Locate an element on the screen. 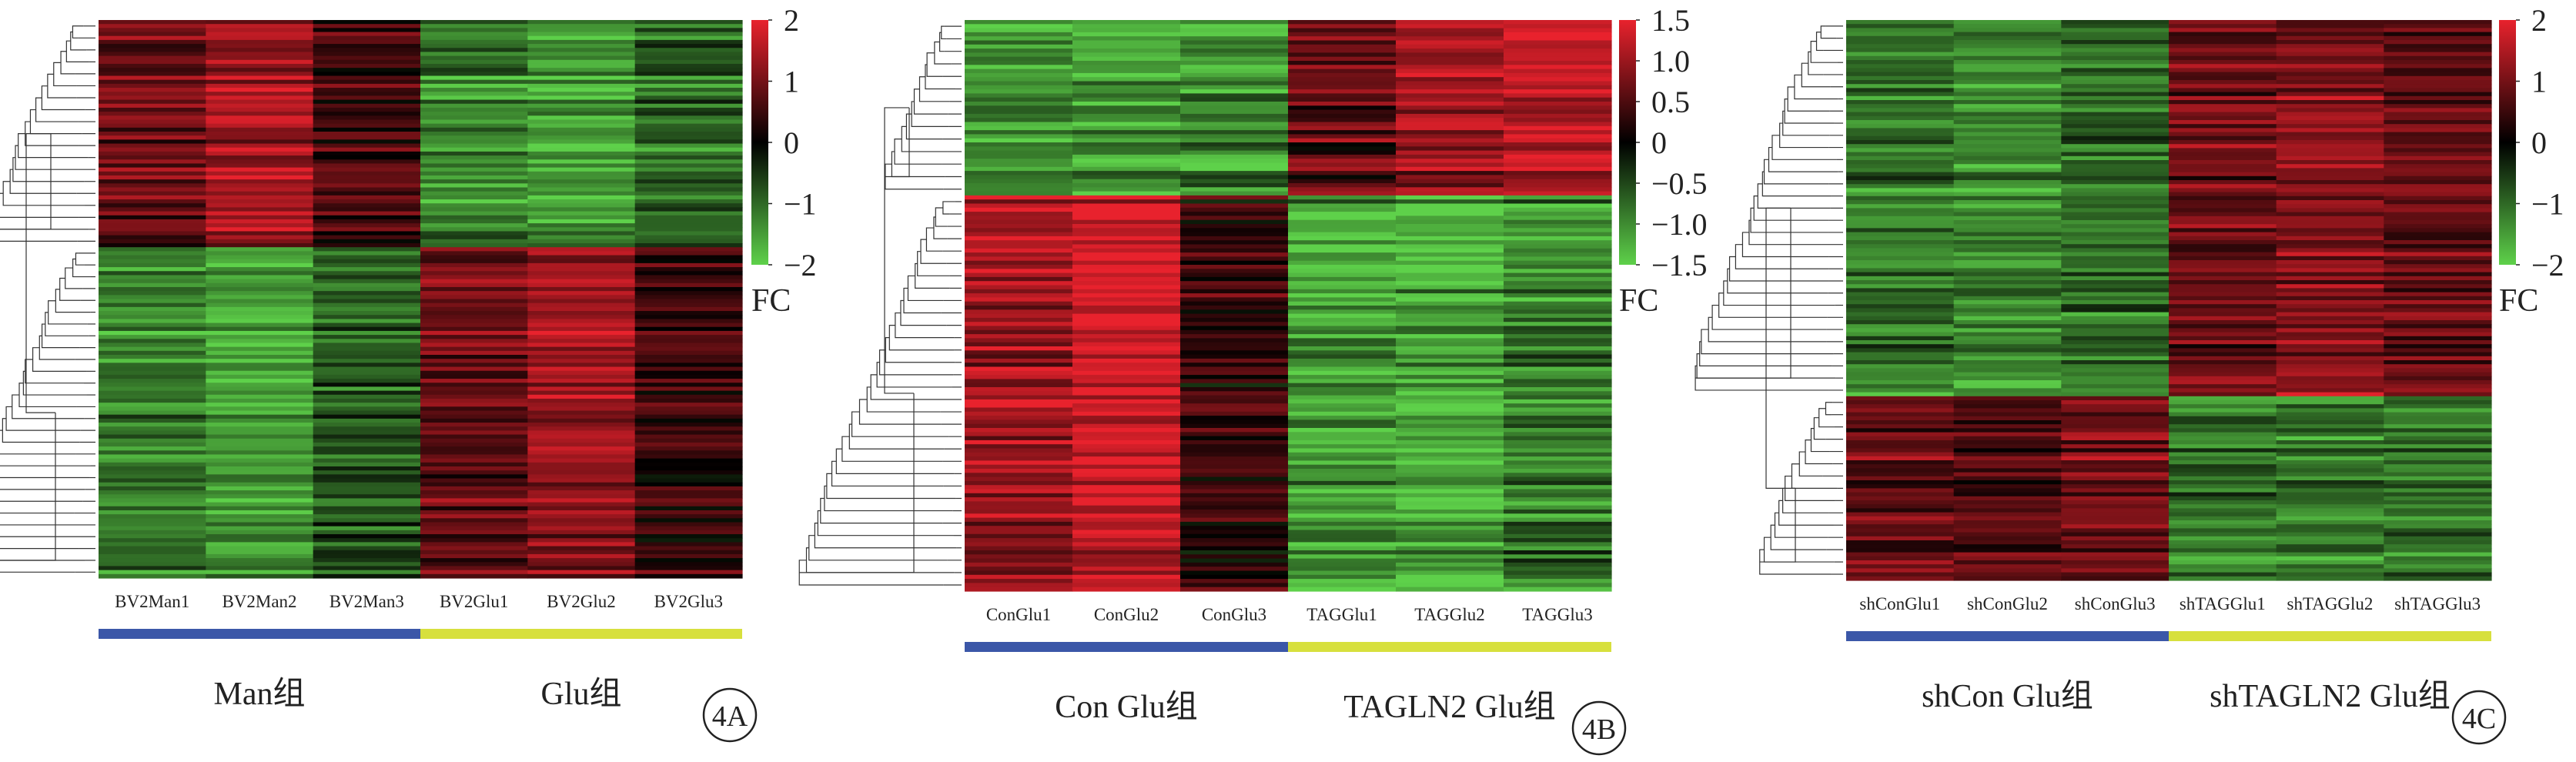 The width and height of the screenshot is (2576, 762). colorbar-tick-label: −2 is located at coordinates (2548, 265).